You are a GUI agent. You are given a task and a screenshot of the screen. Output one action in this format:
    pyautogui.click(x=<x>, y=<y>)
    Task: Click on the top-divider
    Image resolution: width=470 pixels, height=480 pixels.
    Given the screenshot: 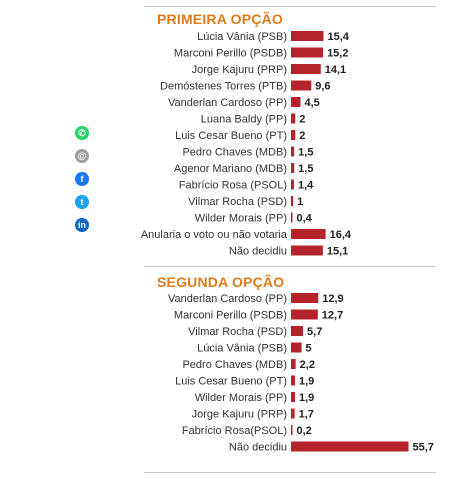 What is the action you would take?
    pyautogui.click(x=290, y=6)
    